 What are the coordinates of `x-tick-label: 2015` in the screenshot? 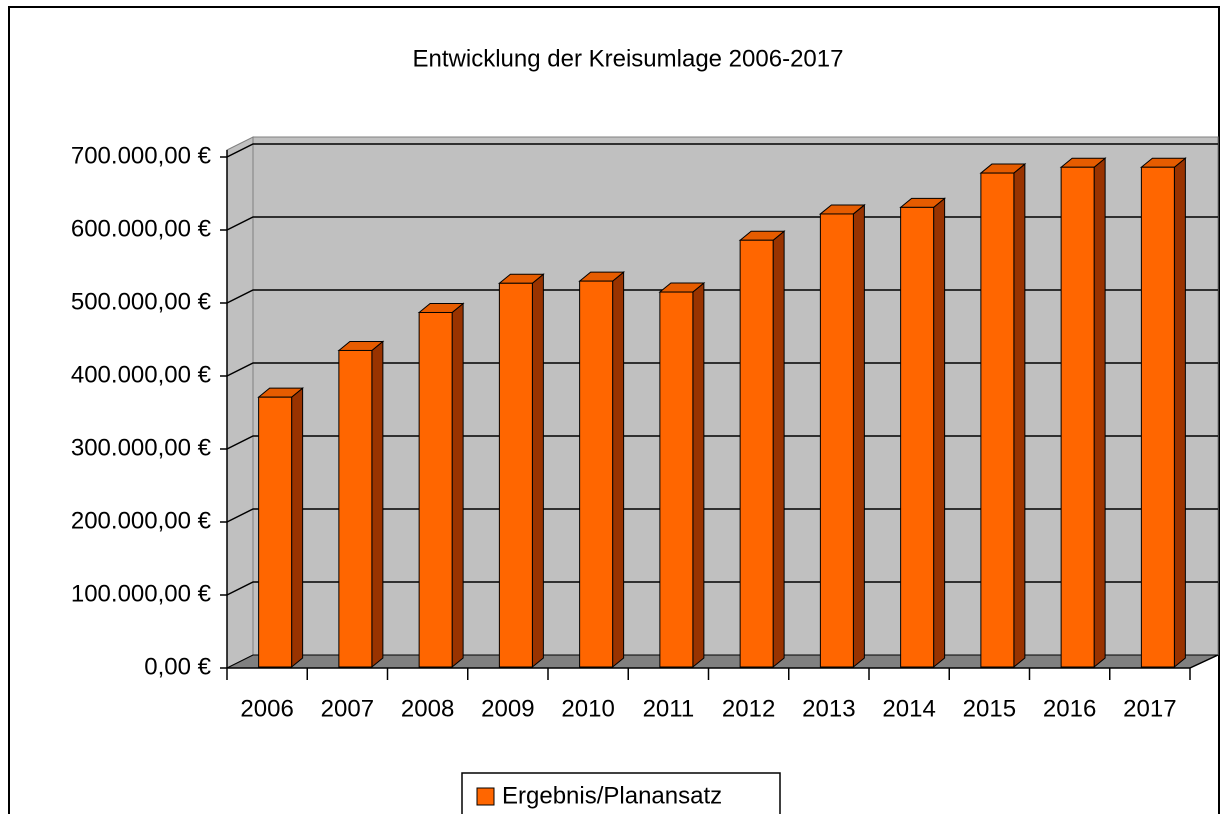 It's located at (989, 708).